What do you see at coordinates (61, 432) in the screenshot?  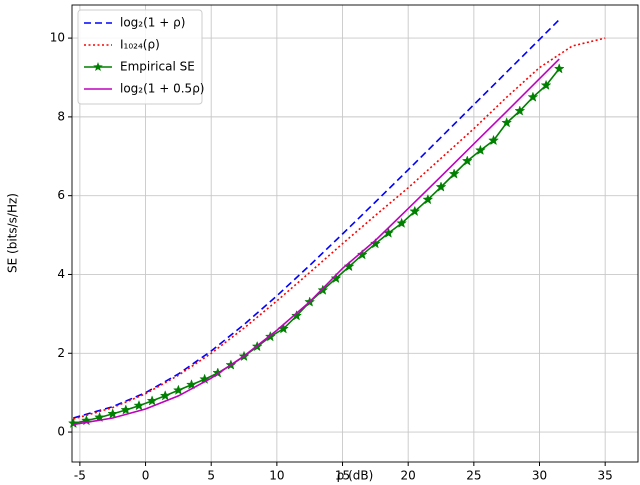 I see `y-tick-label: 0` at bounding box center [61, 432].